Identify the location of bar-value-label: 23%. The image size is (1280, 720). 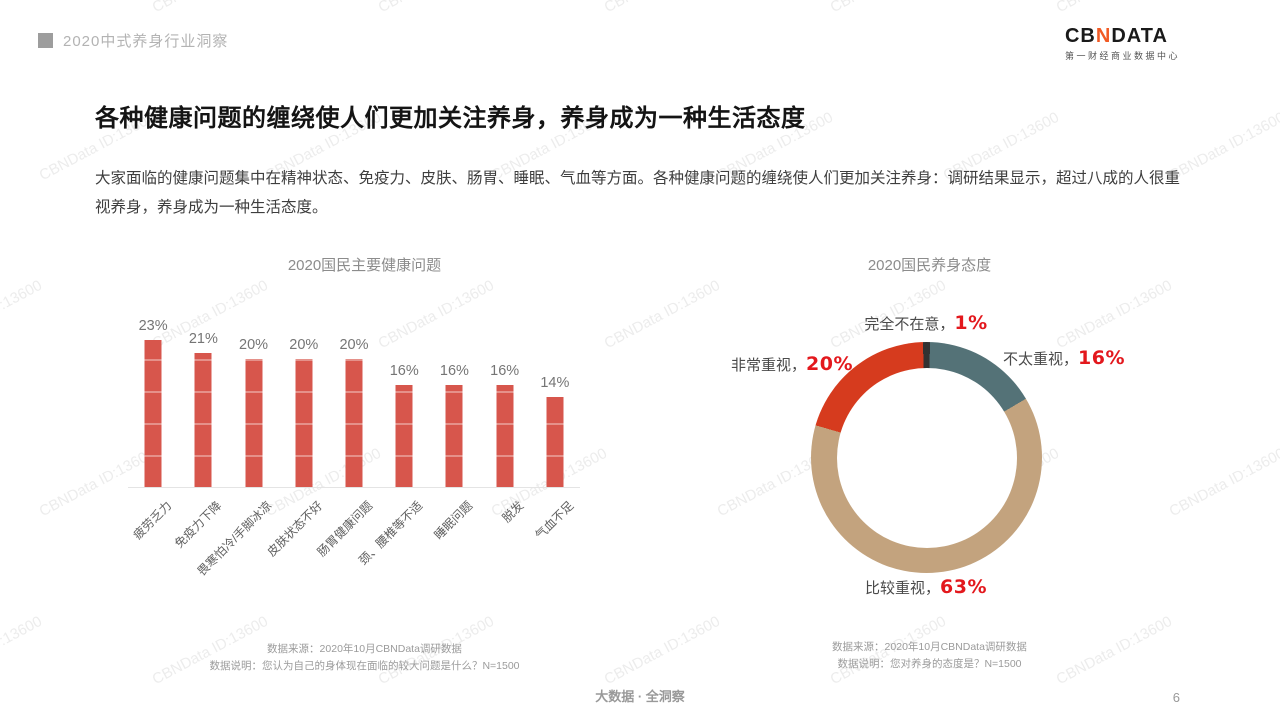
(153, 326).